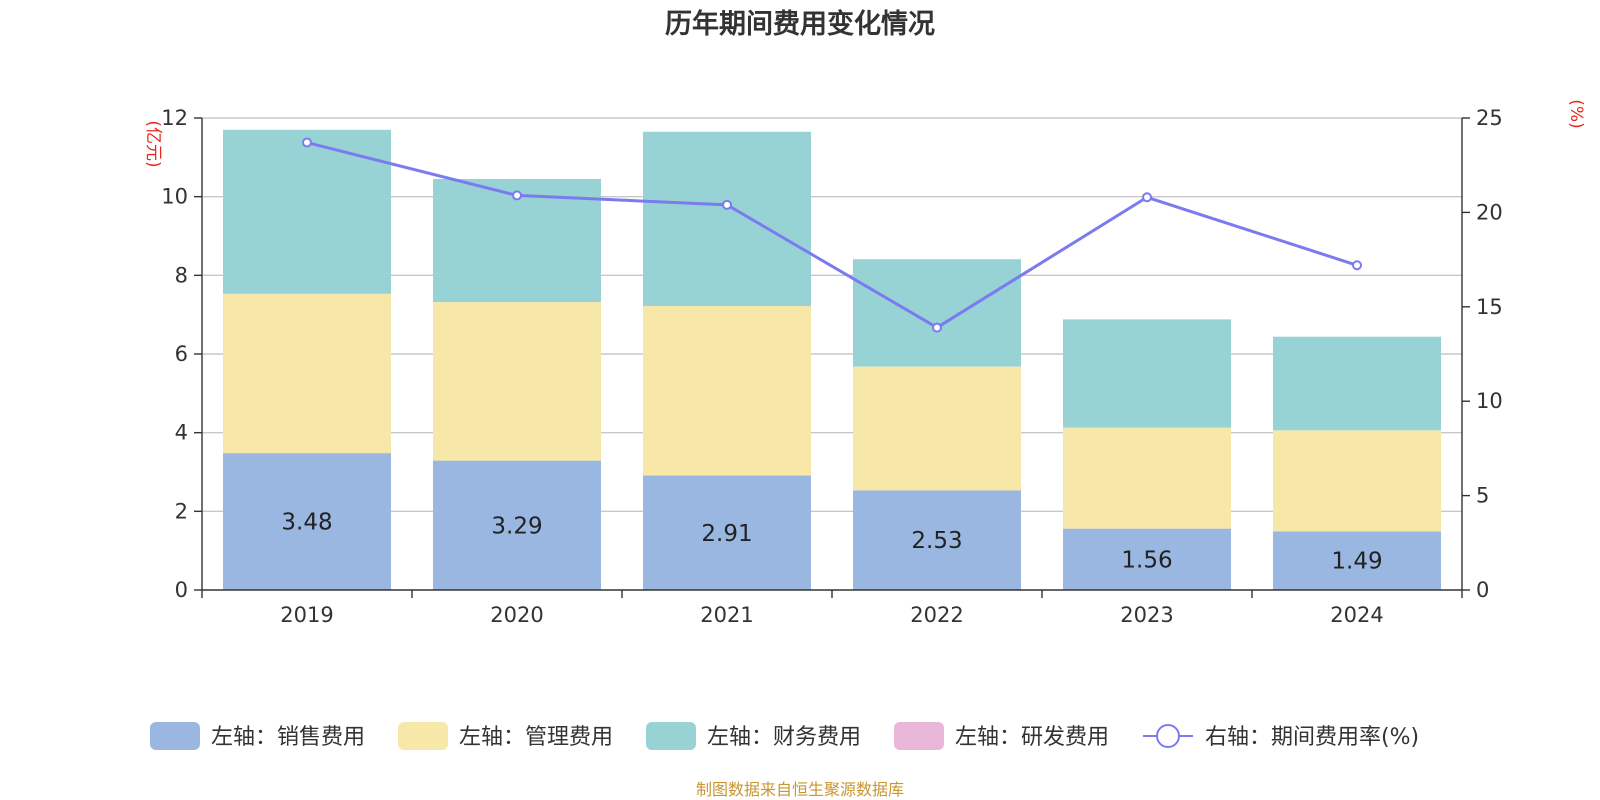 This screenshot has width=1600, height=800. Describe the element at coordinates (181, 433) in the screenshot. I see `left-axis-tick-label: 4` at that location.